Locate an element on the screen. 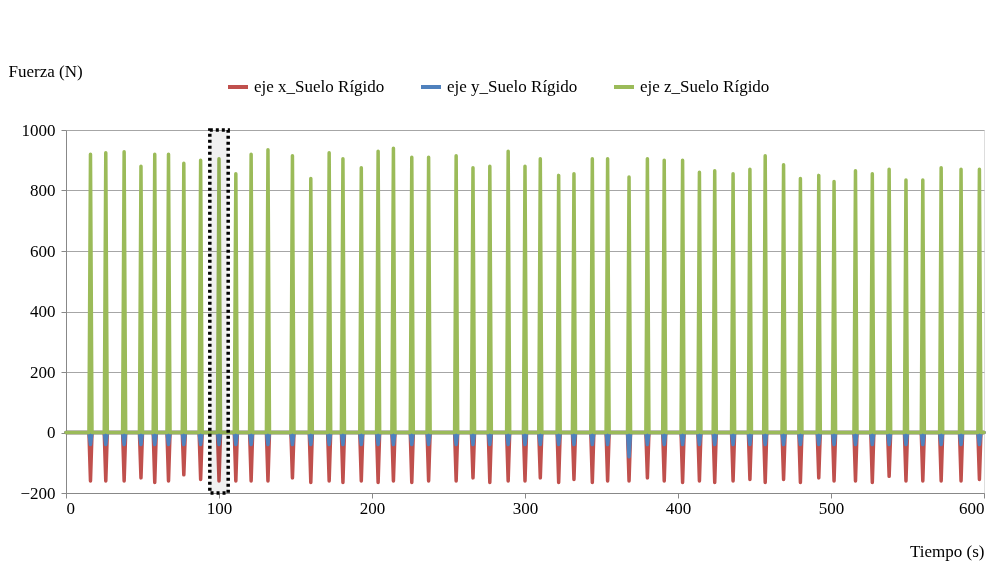 The width and height of the screenshot is (1004, 567). x-tick-label: 300 is located at coordinates (525, 508).